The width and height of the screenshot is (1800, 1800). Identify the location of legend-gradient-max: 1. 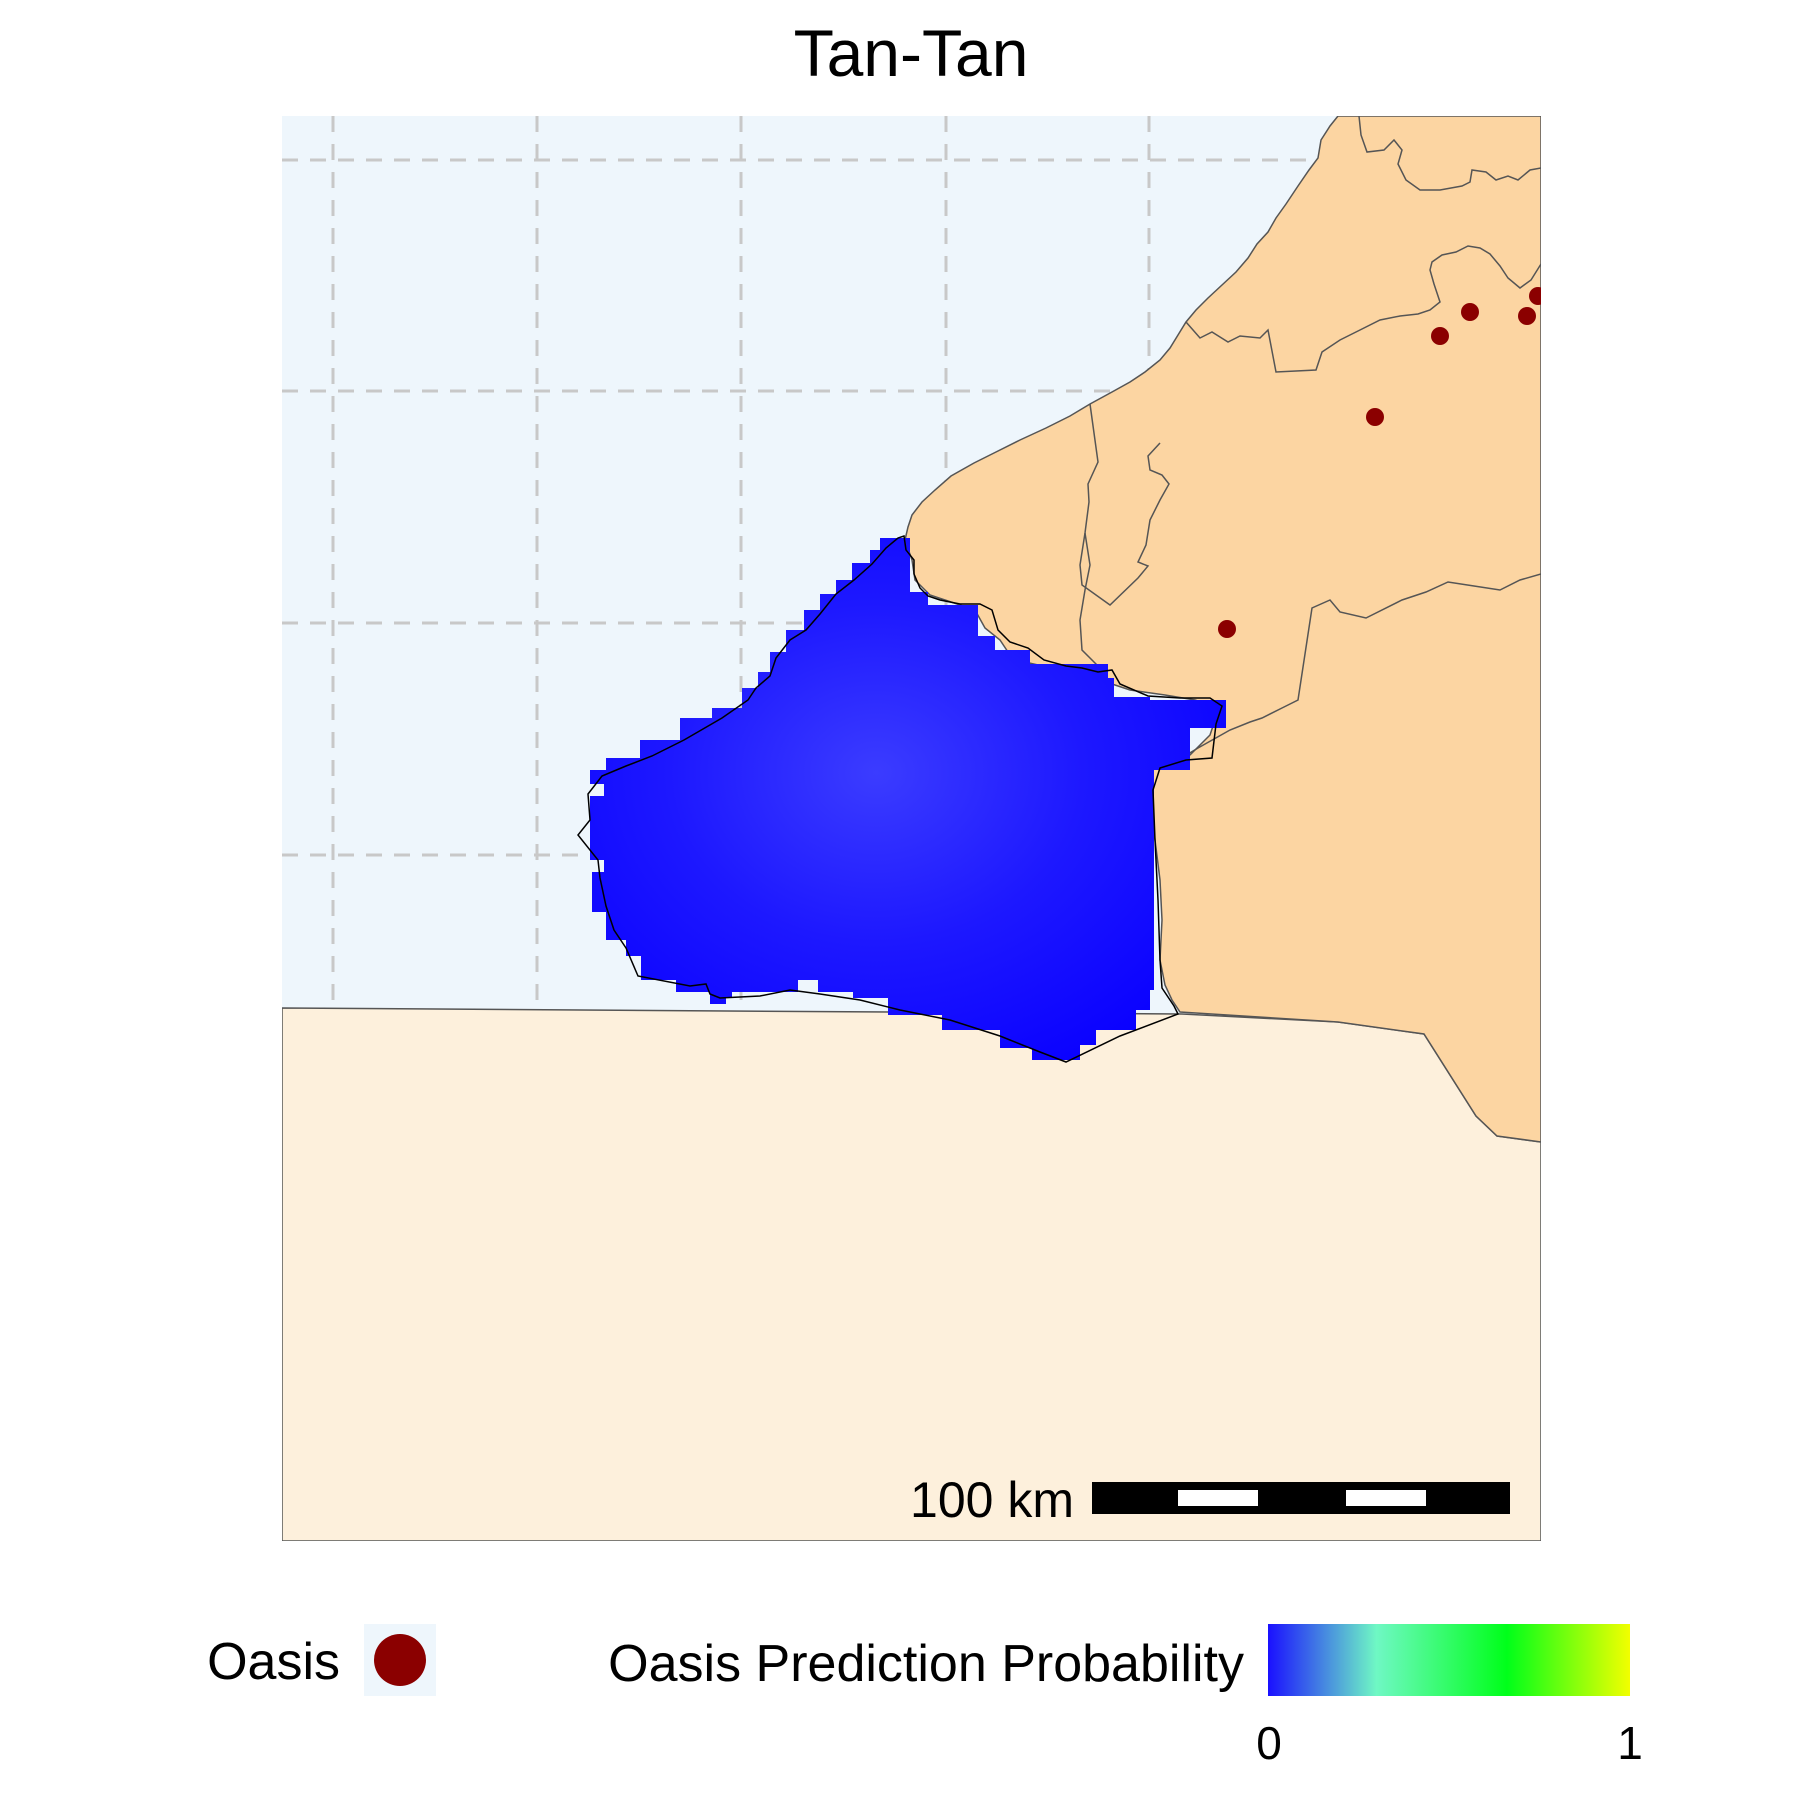
(1630, 1743).